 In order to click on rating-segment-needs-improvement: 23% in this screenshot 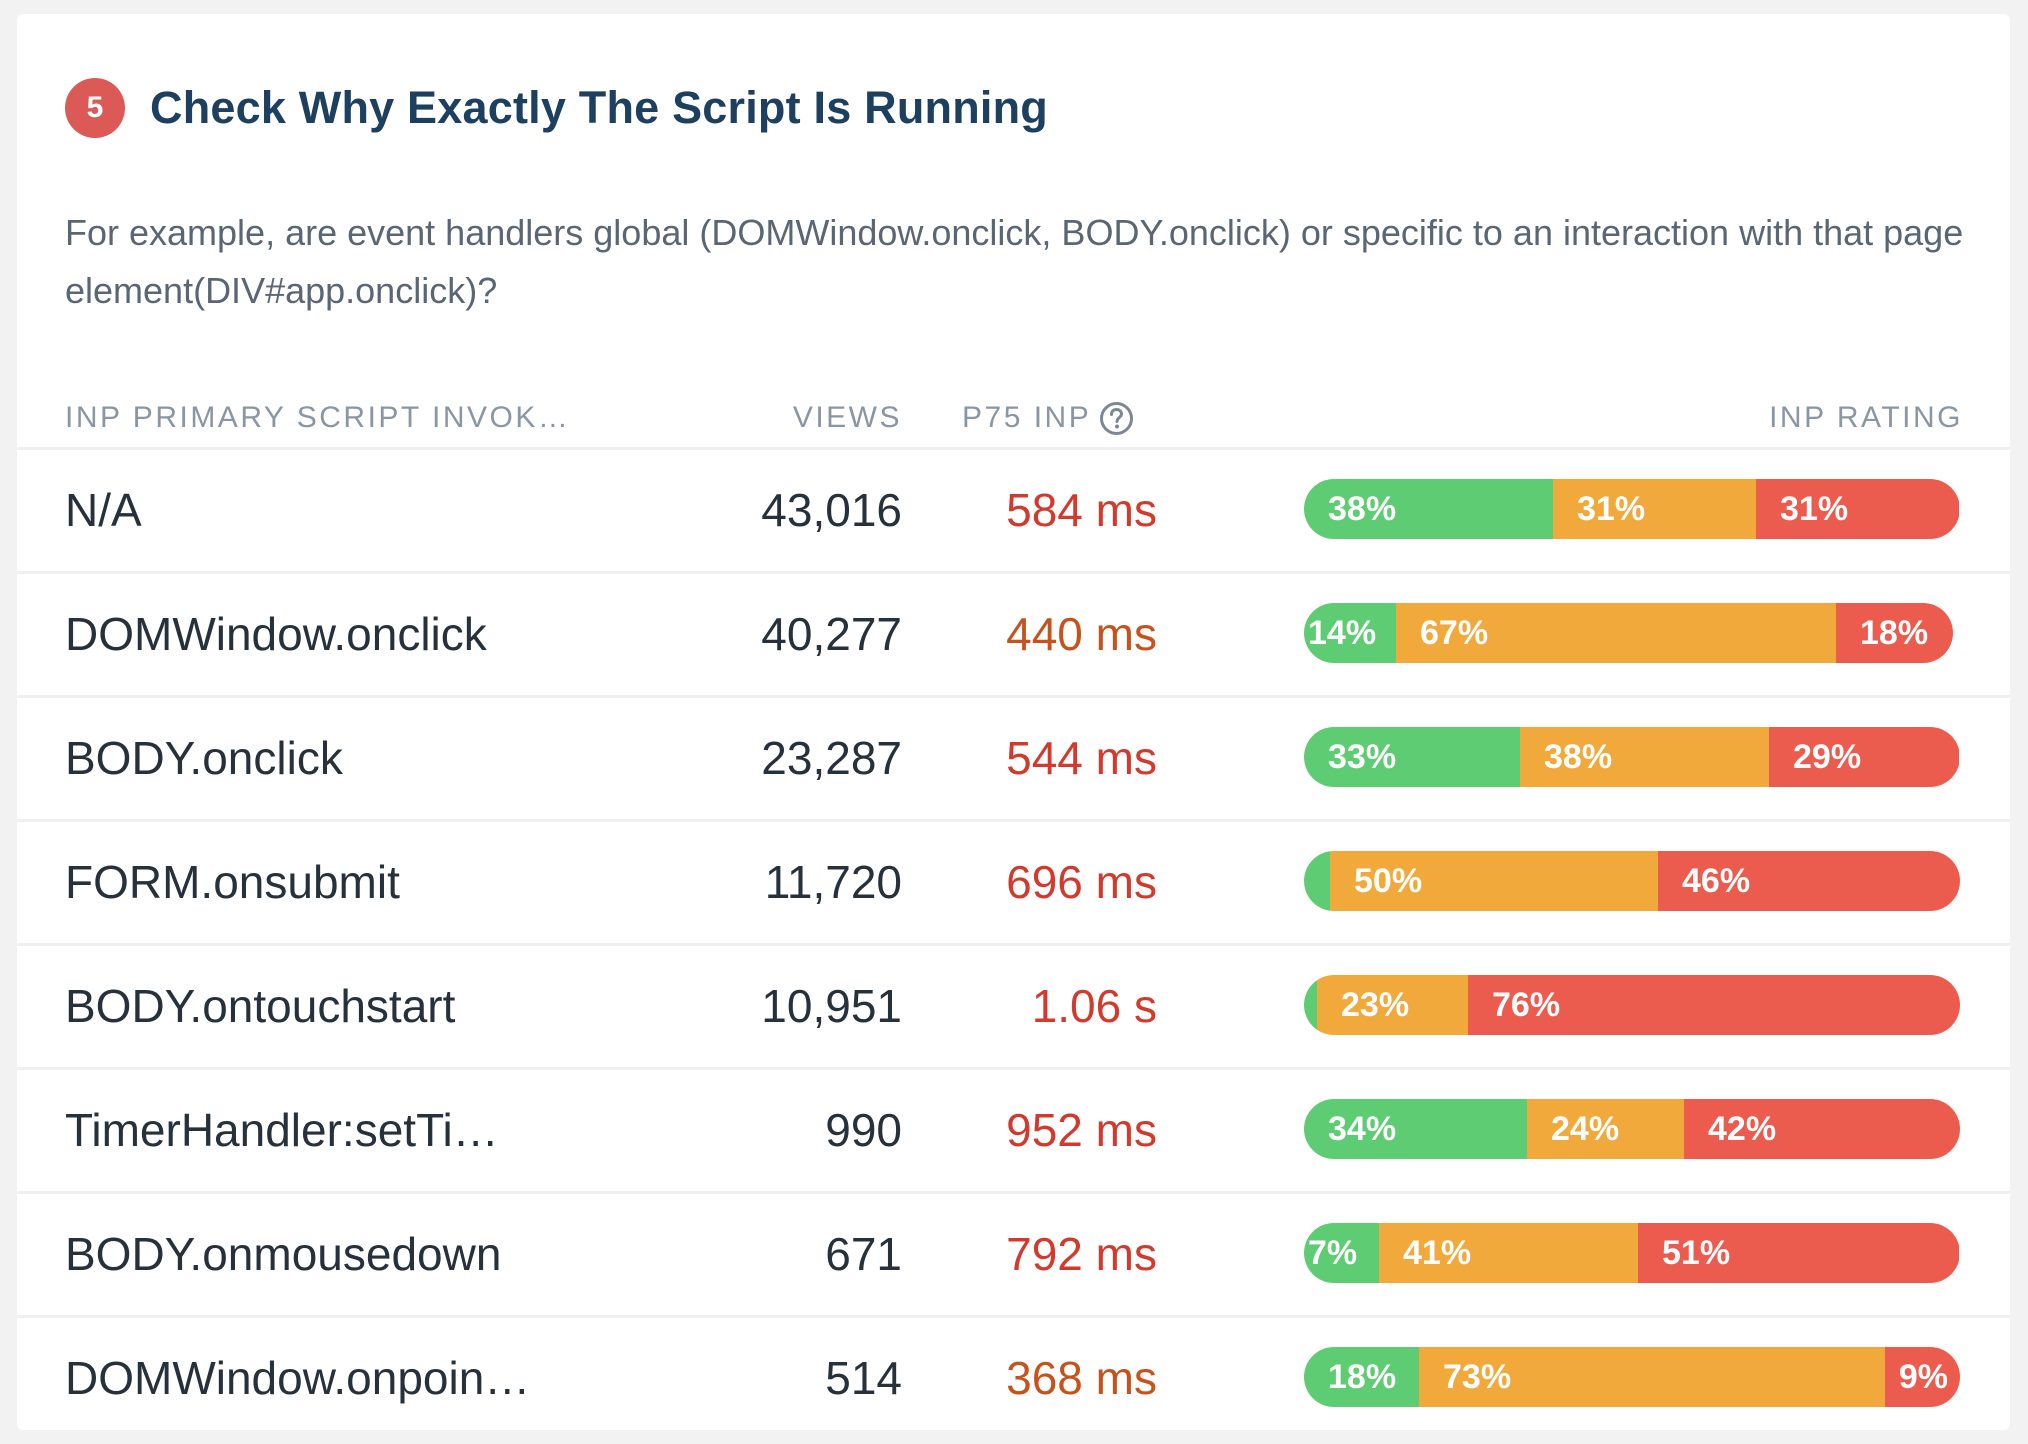, I will do `click(1392, 1005)`.